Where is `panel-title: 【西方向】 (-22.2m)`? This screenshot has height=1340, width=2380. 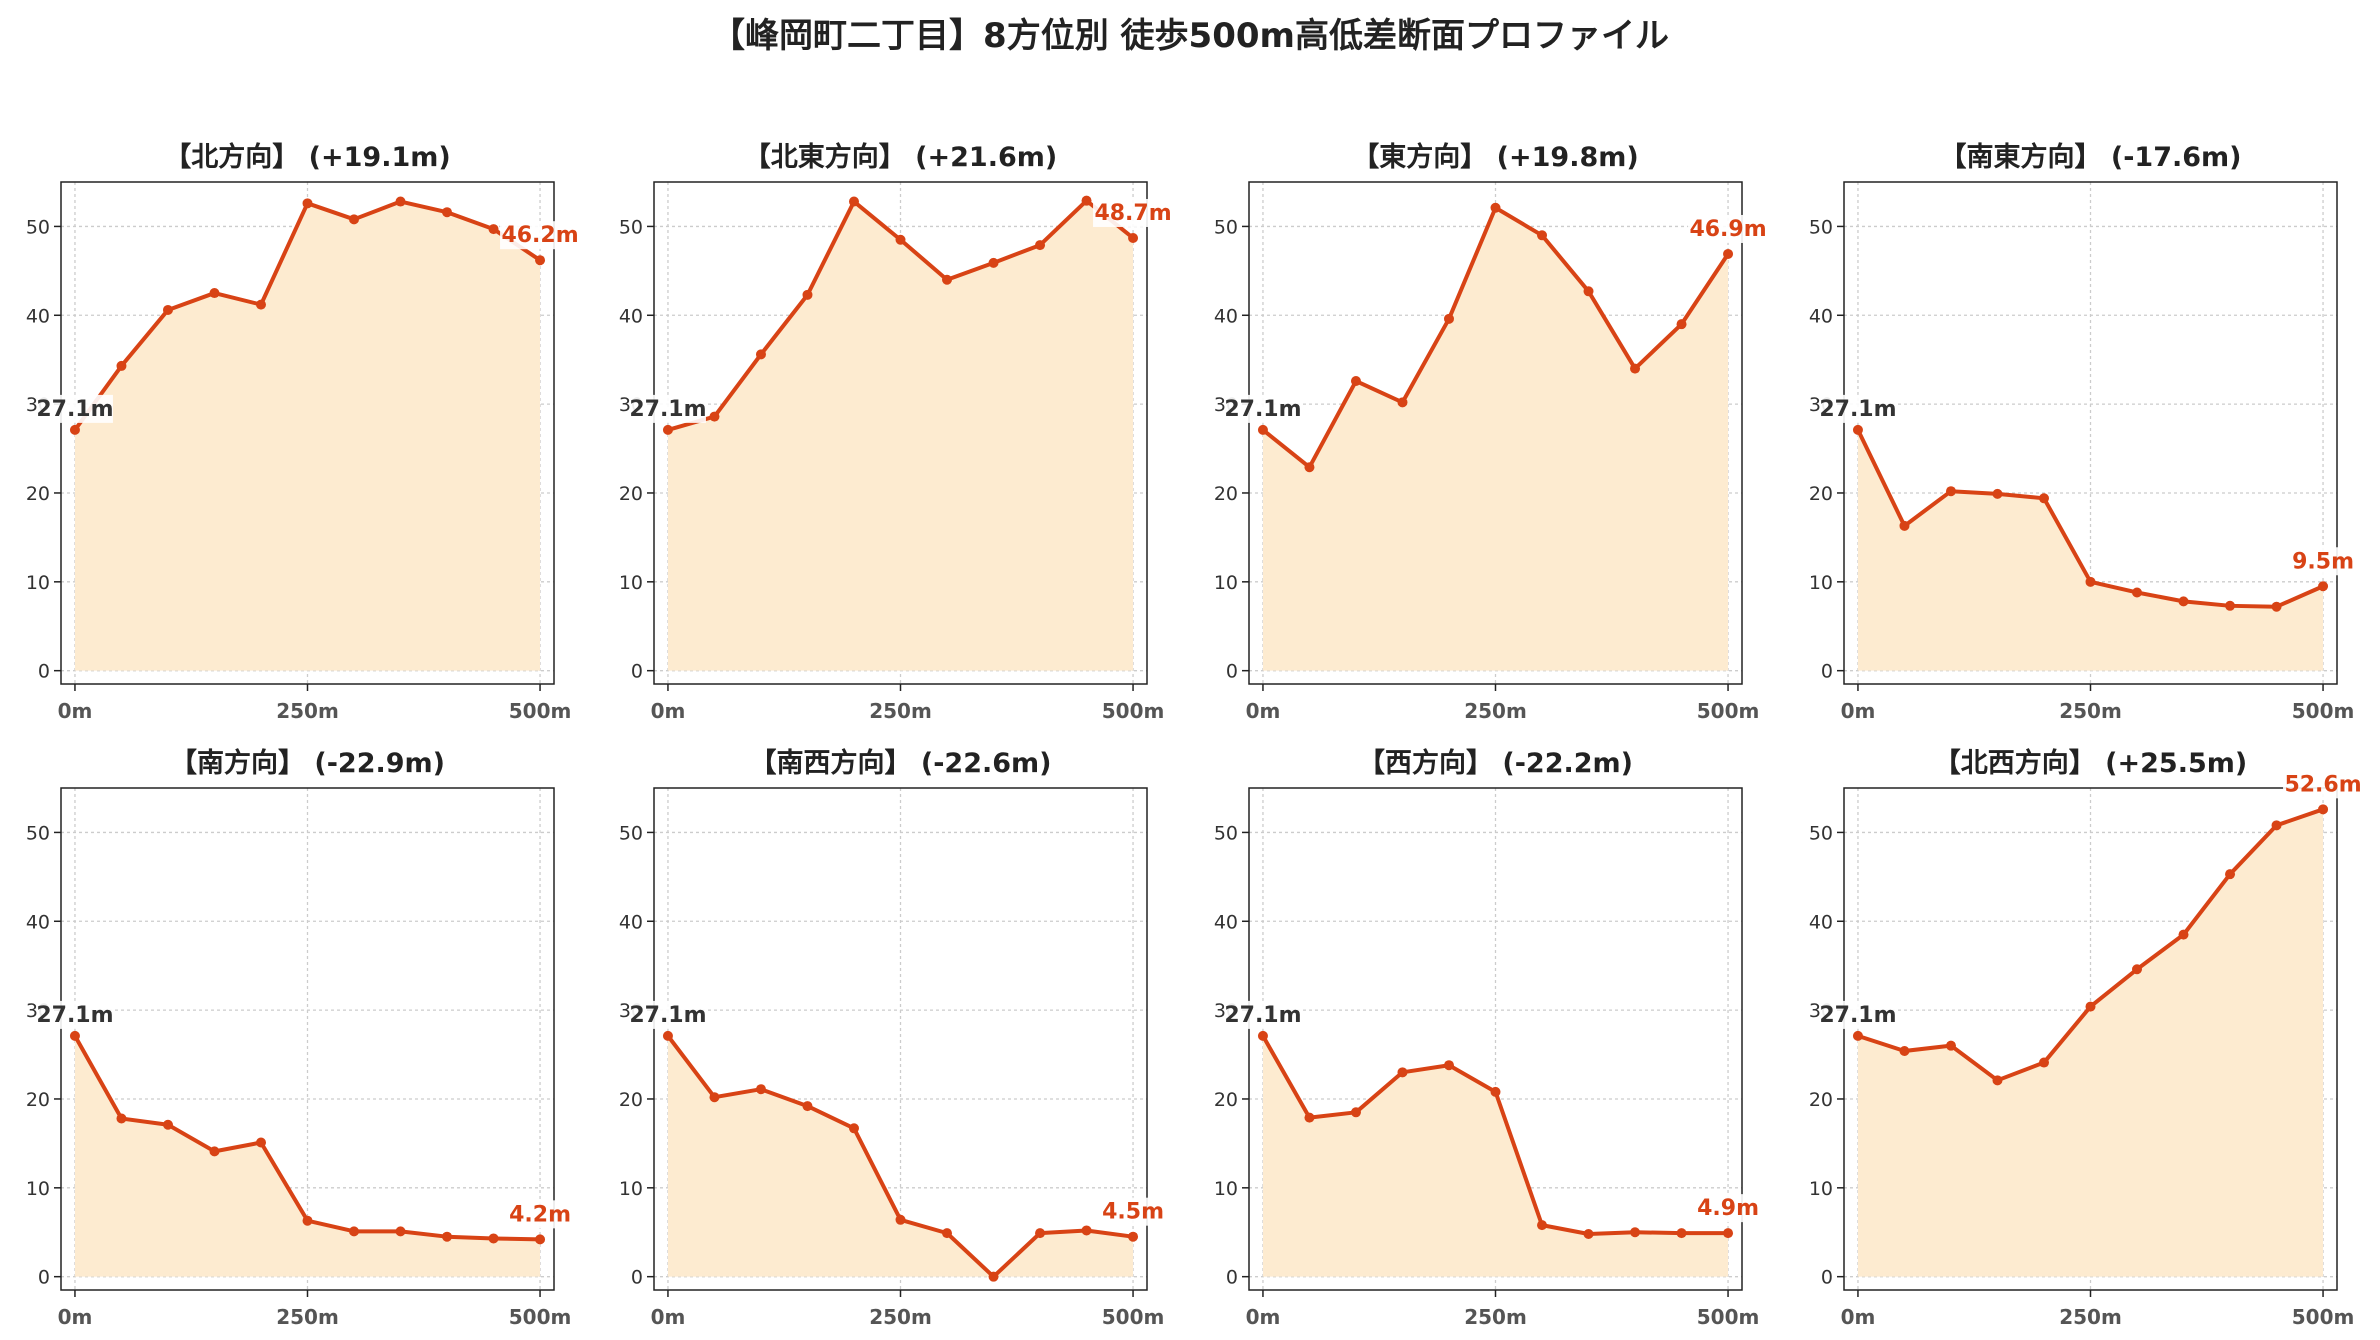 panel-title: 【西方向】 (-22.2m) is located at coordinates (1495, 763).